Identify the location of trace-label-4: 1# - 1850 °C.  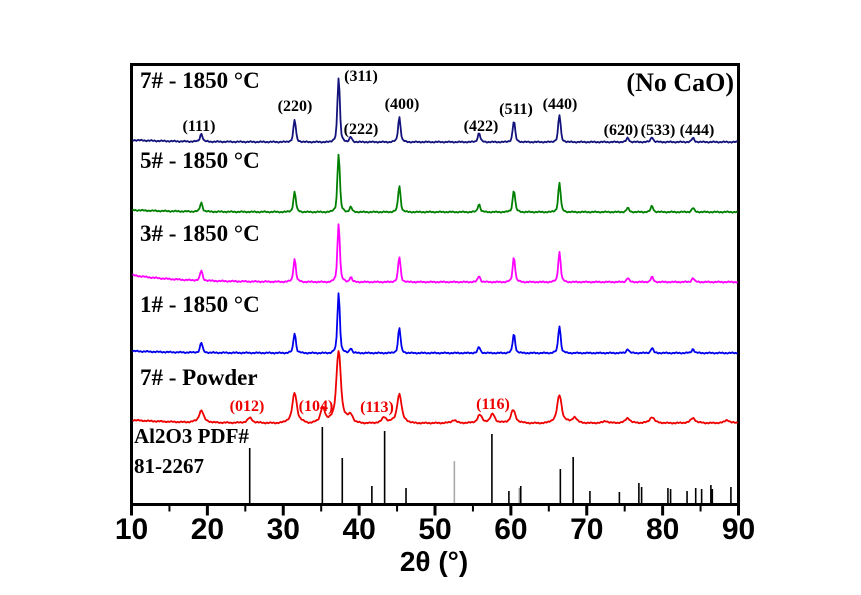
(200, 304).